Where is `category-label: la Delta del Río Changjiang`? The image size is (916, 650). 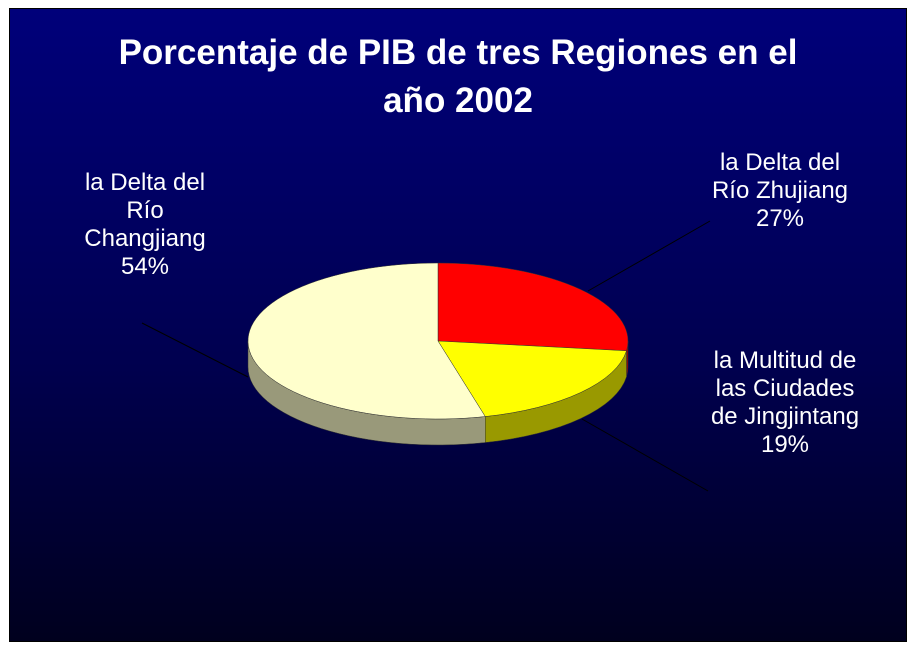 category-label: la Delta del Río Changjiang is located at coordinates (145, 210).